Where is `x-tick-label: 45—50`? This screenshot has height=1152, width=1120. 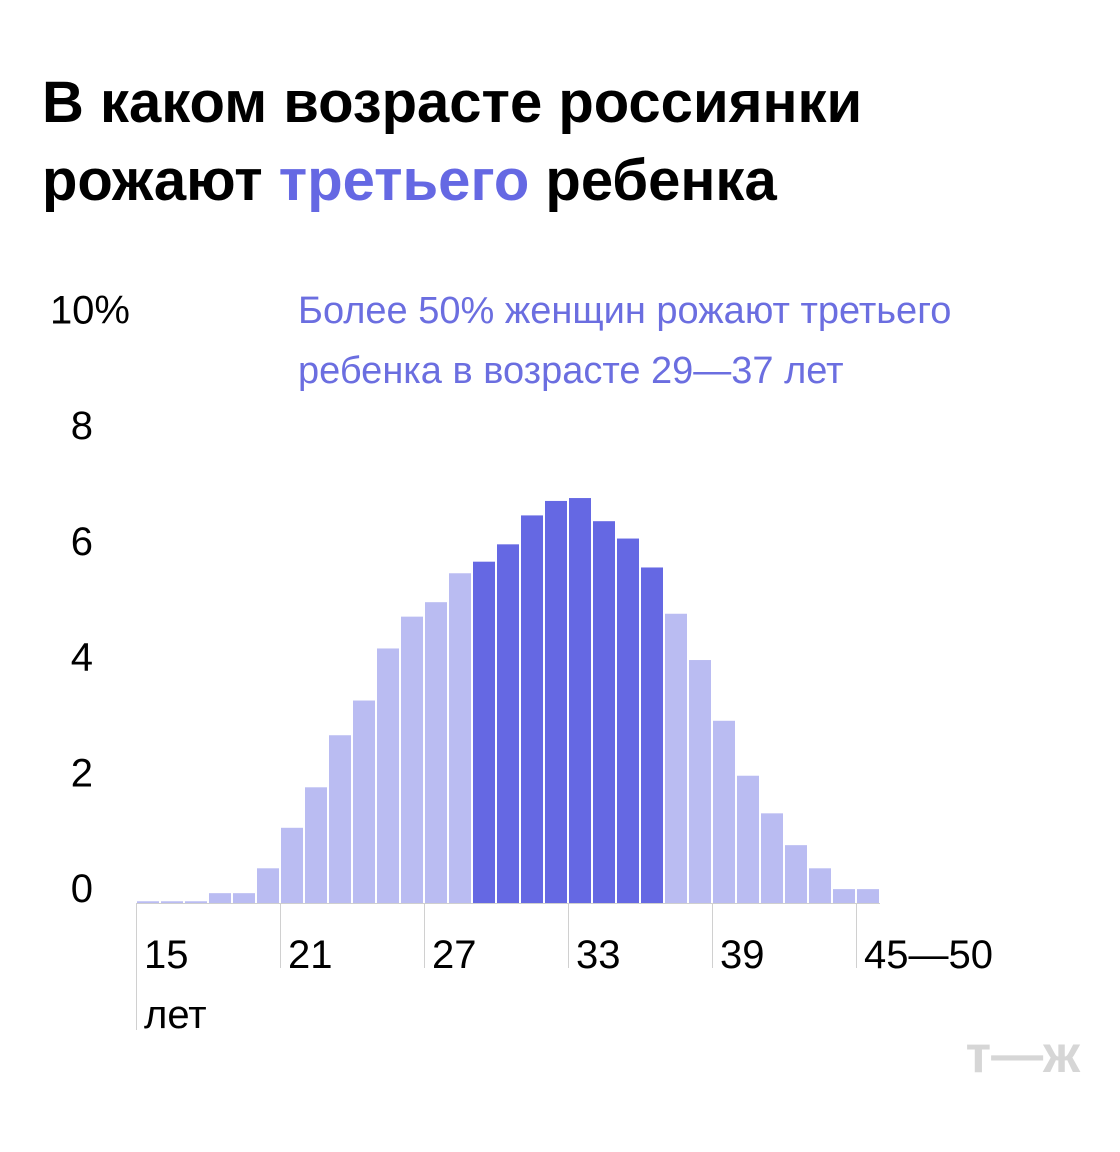 x-tick-label: 45—50 is located at coordinates (928, 955).